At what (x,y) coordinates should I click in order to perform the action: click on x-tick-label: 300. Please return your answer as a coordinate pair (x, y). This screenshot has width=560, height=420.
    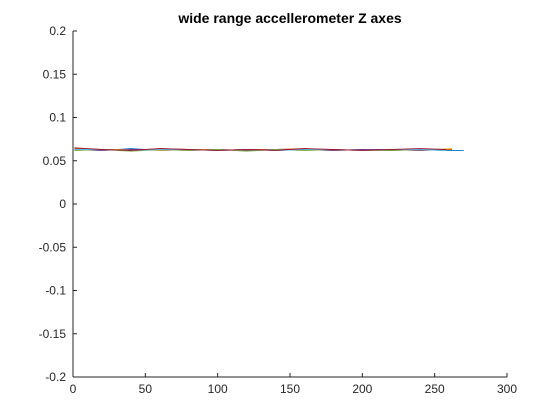
    Looking at the image, I should click on (507, 389).